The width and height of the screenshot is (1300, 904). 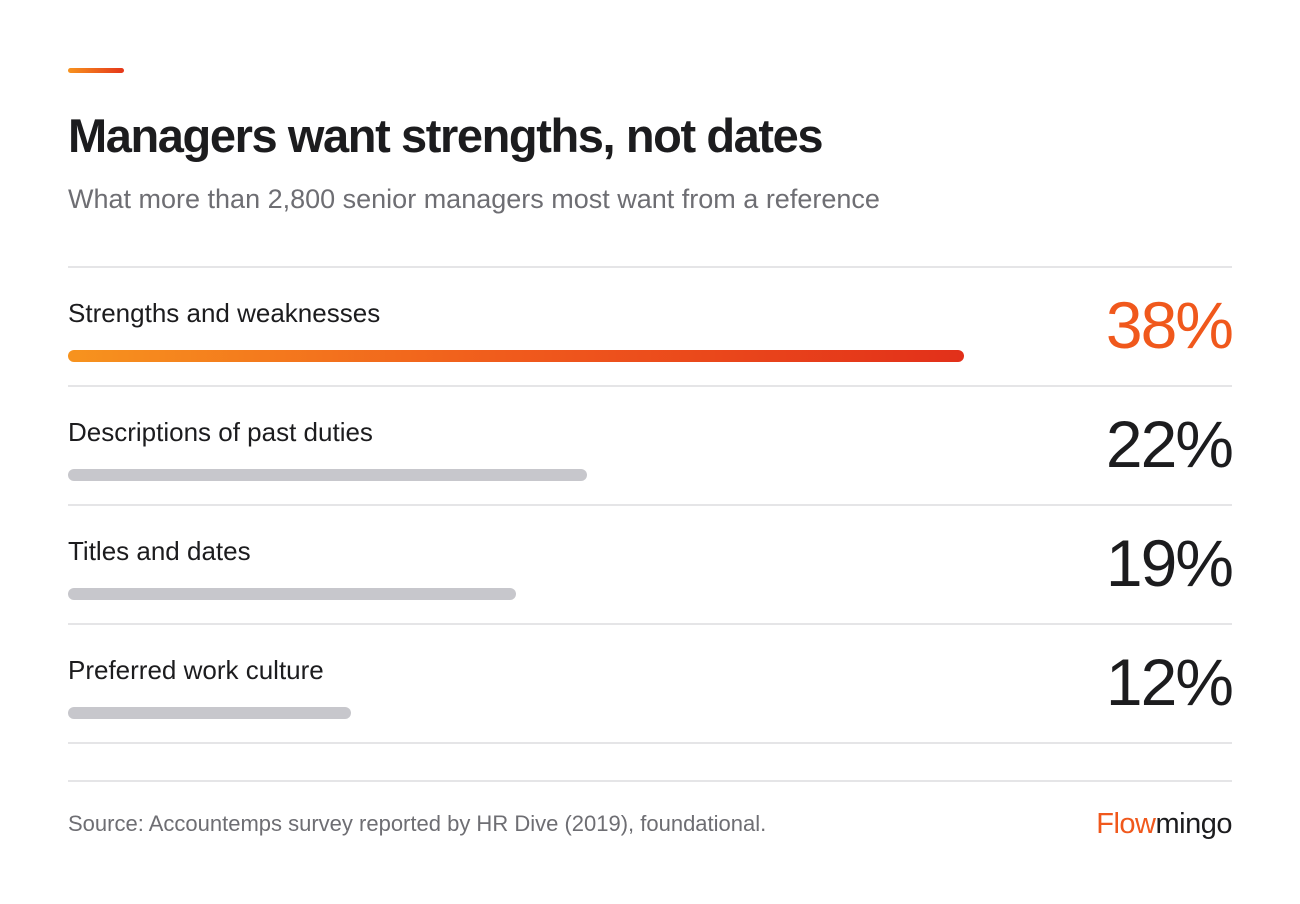 I want to click on bar-row: Preferred work culture 12%, so click(x=651, y=684).